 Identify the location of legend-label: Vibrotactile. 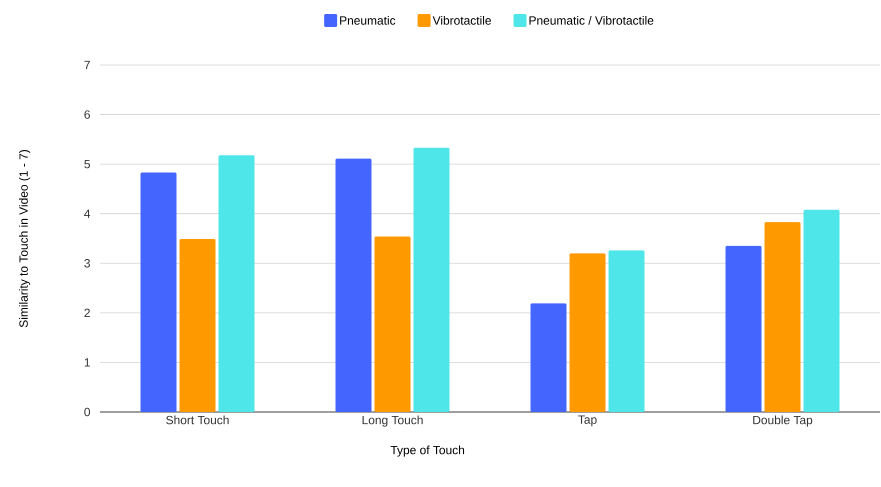
(461, 20).